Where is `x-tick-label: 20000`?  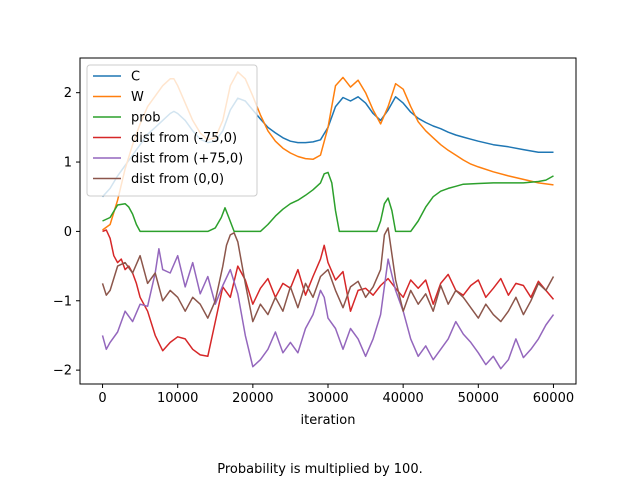 x-tick-label: 20000 is located at coordinates (252, 398).